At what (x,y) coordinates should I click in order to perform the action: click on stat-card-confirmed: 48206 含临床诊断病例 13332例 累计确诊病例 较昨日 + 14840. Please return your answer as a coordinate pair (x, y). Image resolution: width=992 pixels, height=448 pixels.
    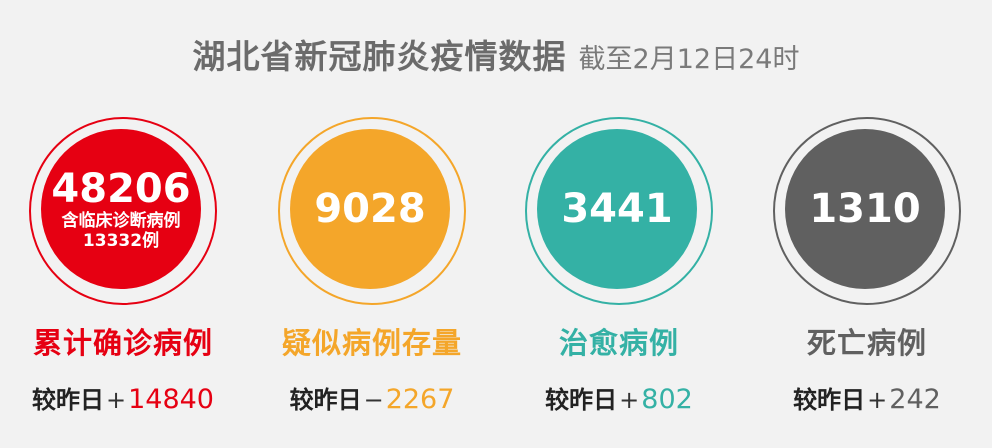
    Looking at the image, I should click on (123, 277).